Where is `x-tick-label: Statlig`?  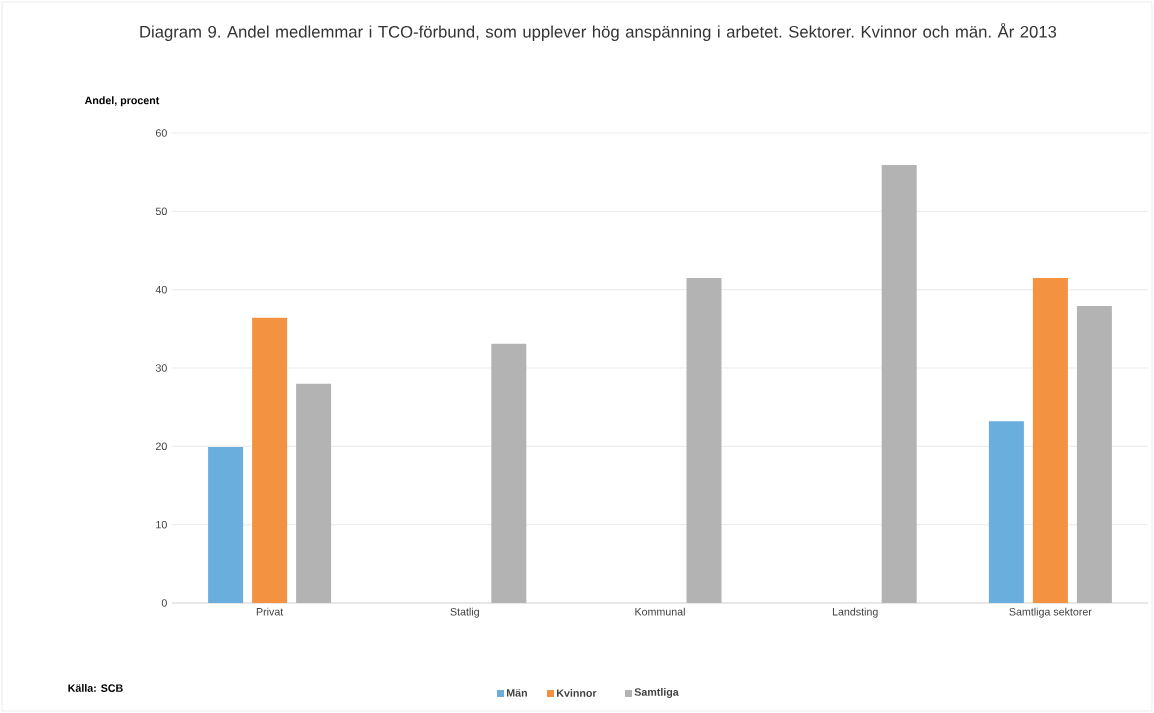
x-tick-label: Statlig is located at coordinates (464, 612).